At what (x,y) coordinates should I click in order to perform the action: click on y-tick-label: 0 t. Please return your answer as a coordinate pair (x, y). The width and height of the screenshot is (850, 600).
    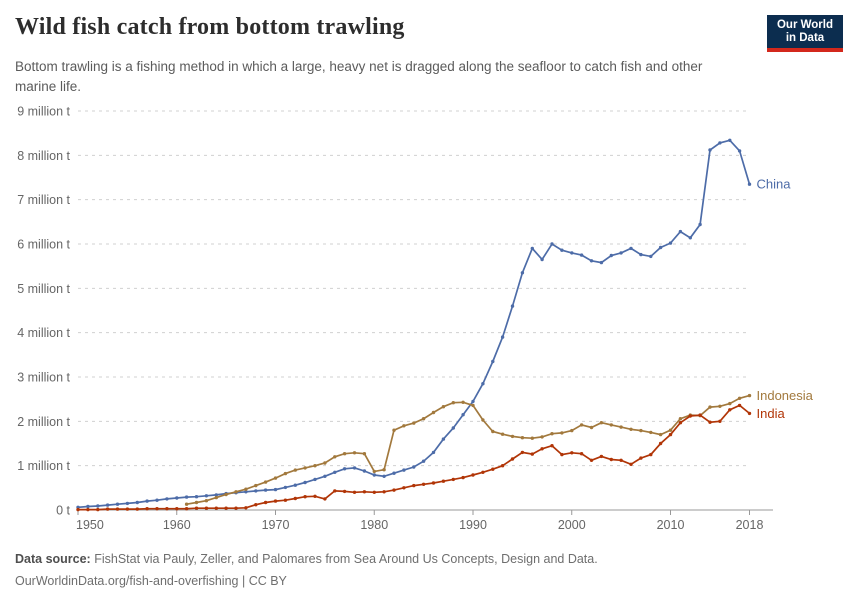
    Looking at the image, I should click on (63, 511).